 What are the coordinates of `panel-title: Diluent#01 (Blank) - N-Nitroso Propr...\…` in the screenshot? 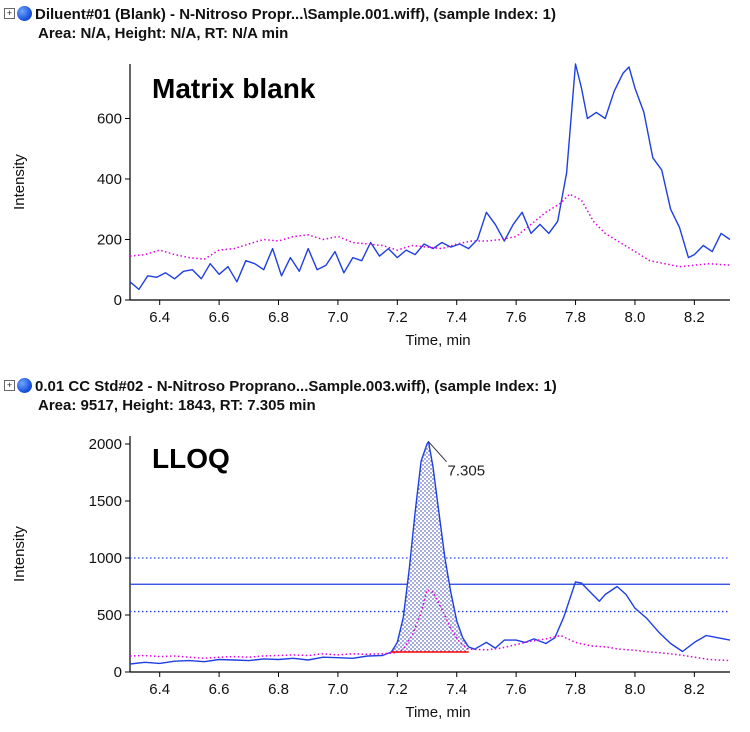 It's located at (295, 14).